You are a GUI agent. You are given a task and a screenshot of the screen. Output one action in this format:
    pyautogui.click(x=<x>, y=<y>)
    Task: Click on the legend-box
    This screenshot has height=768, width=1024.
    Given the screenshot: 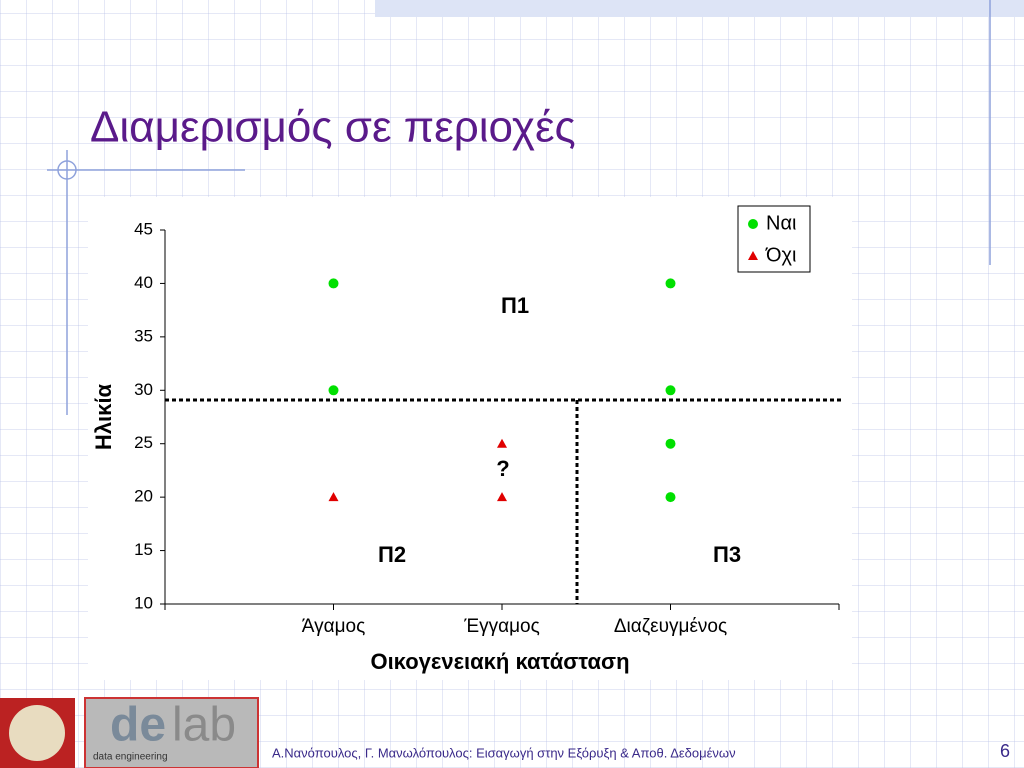 What is the action you would take?
    pyautogui.click(x=774, y=239)
    